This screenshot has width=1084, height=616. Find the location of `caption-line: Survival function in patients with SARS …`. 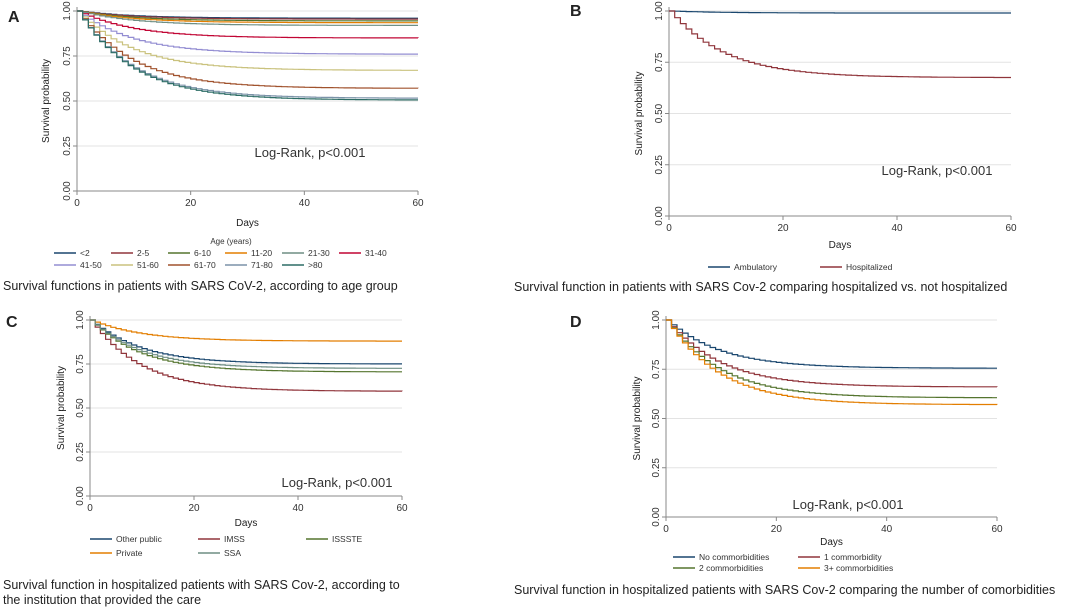

caption-line: Survival function in patients with SARS … is located at coordinates (760, 287).